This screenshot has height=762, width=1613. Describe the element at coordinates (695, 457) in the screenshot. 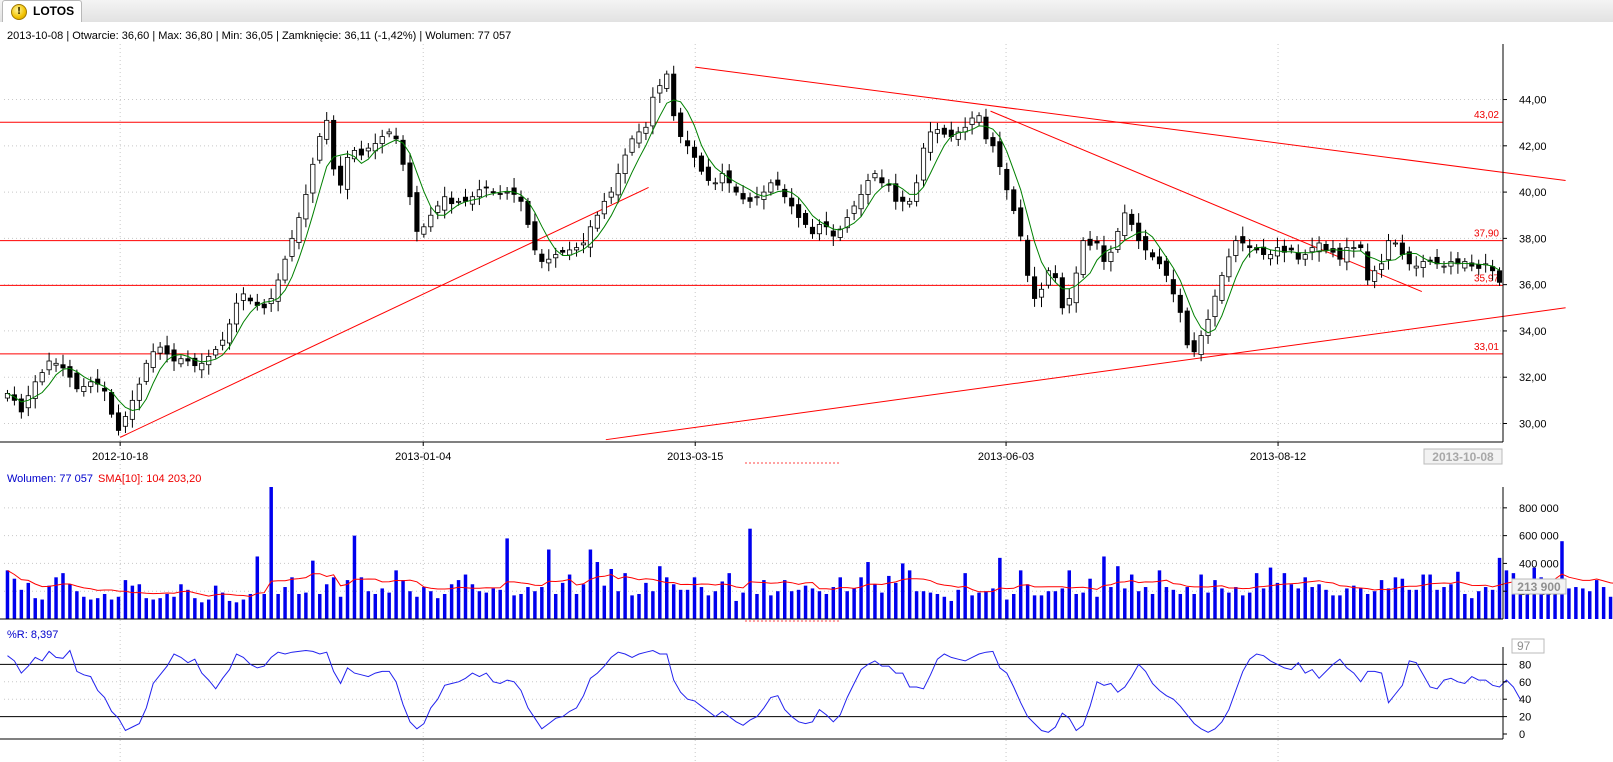

I see `date-tick-label: 2013-03-15` at that location.